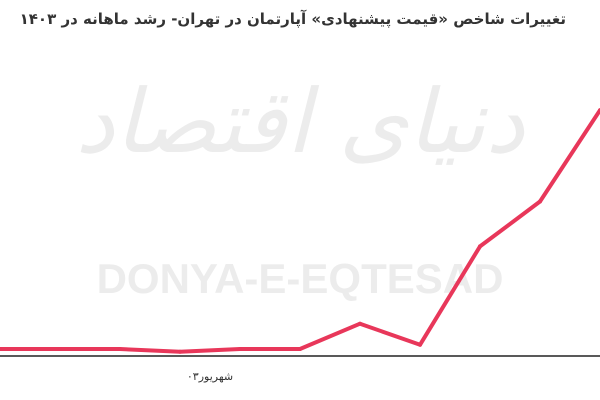 This screenshot has width=600, height=400. Describe the element at coordinates (300, 278) in the screenshot. I see `watermark-latin: DONYA-E-EQTESAD` at that location.